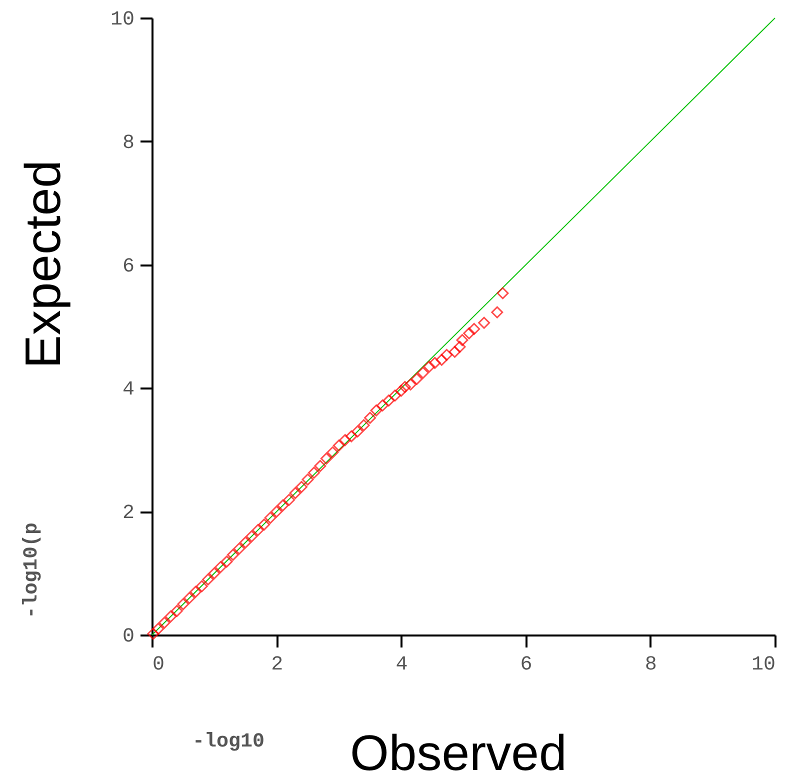 This screenshot has width=806, height=783. I want to click on x-tick-label: 8, so click(650, 665).